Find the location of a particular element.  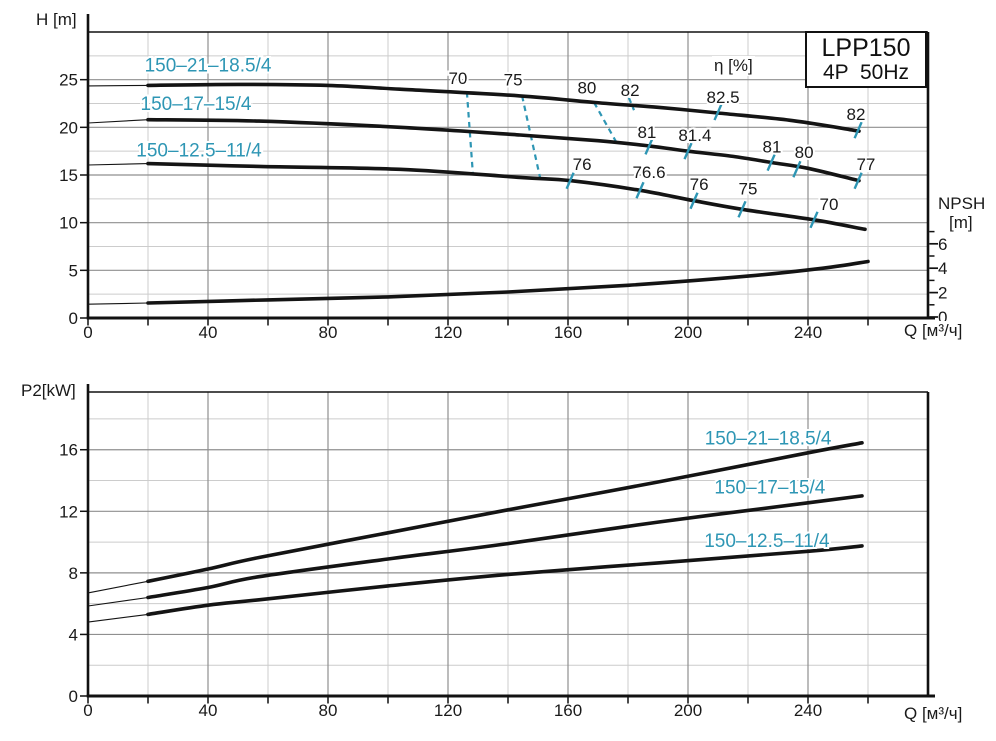

y-tick-label: 8 is located at coordinates (73, 573).